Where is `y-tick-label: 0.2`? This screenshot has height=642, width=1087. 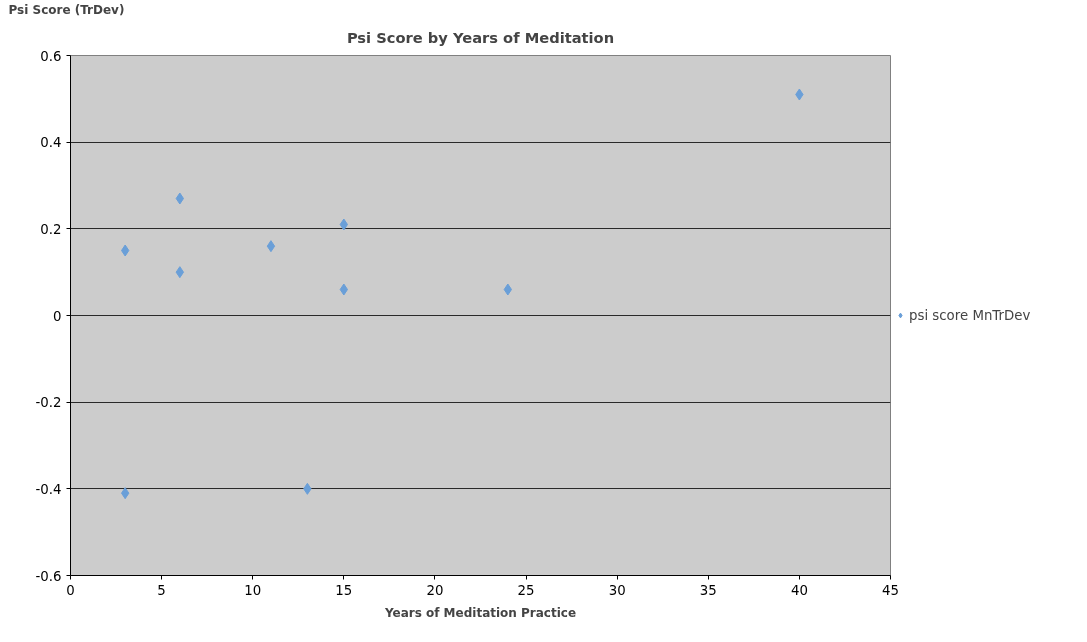
y-tick-label: 0.2 is located at coordinates (51, 229).